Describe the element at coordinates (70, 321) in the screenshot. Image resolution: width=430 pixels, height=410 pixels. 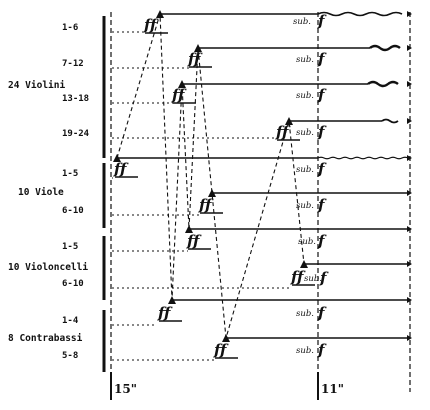
I see `desk-label: 1-4` at that location.